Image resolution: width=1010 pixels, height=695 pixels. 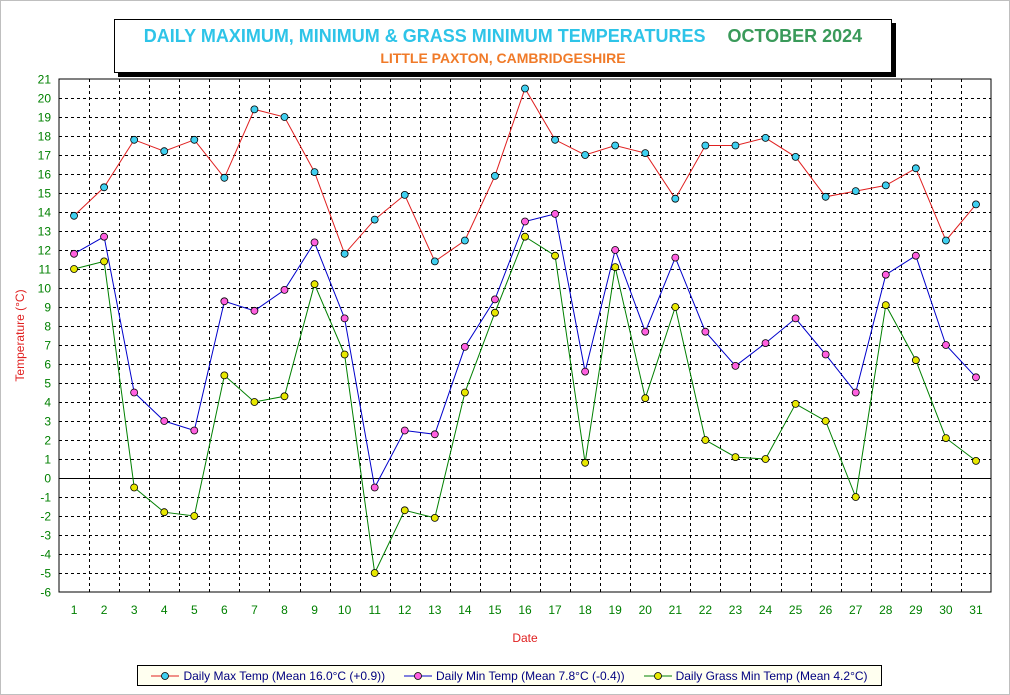 I want to click on x-tick-label: 27, so click(x=856, y=610).